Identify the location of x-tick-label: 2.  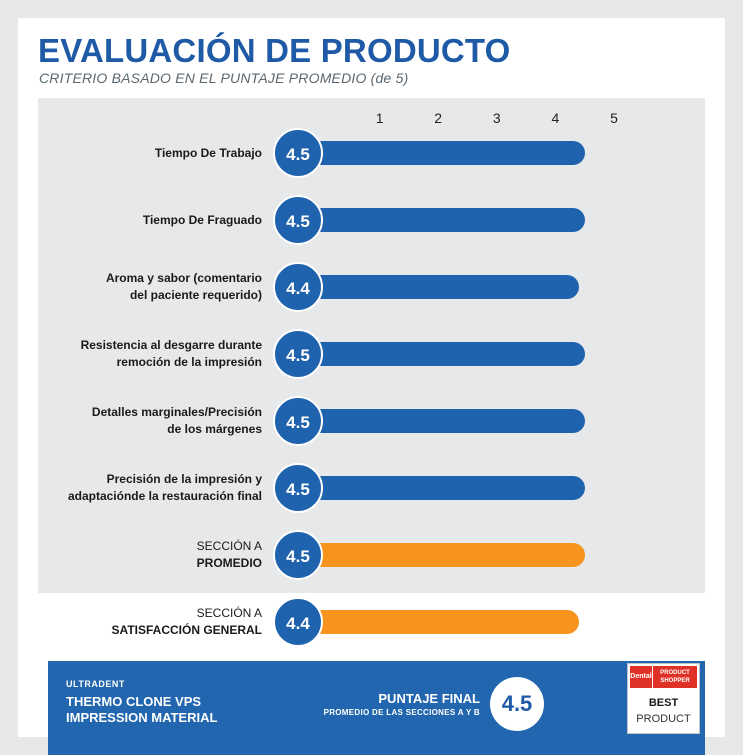
(438, 118).